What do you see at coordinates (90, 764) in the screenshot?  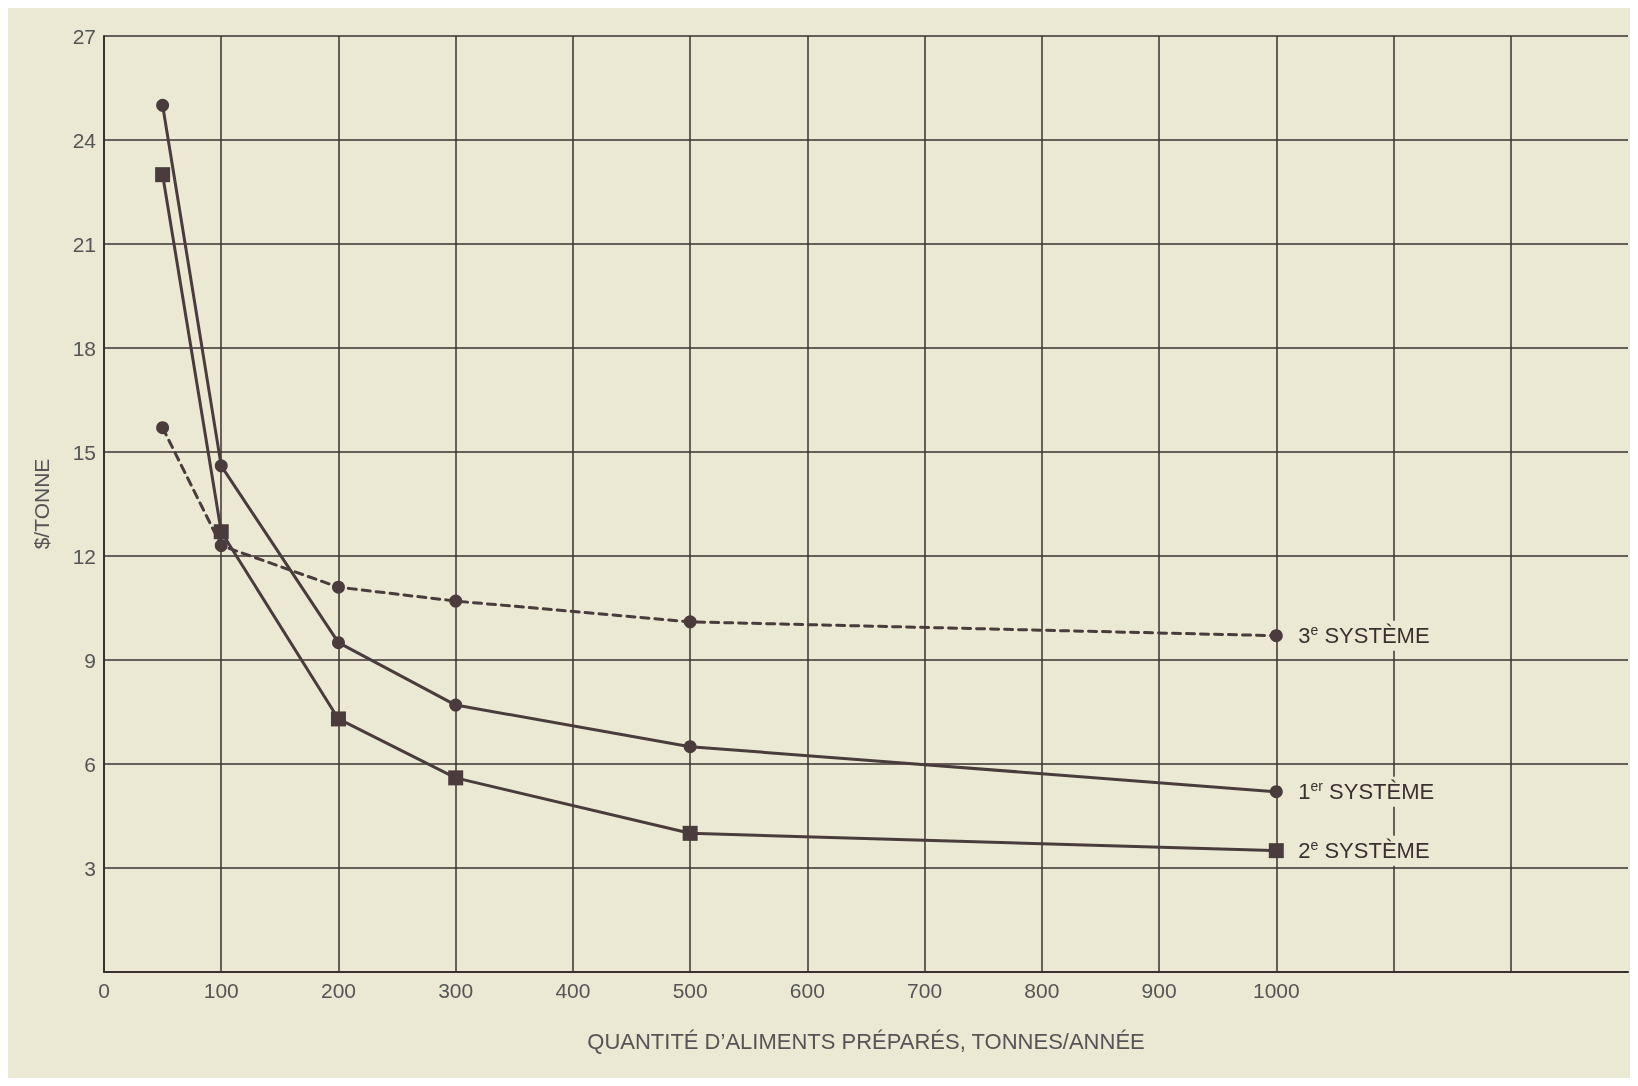 I see `y-tick-label: 6` at bounding box center [90, 764].